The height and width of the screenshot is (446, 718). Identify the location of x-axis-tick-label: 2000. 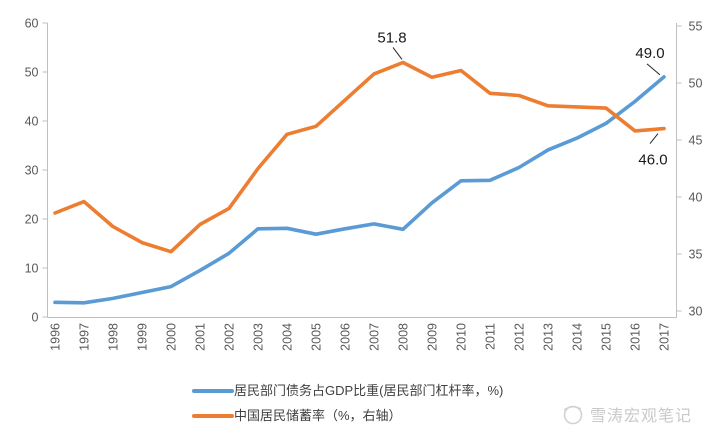
(172, 337).